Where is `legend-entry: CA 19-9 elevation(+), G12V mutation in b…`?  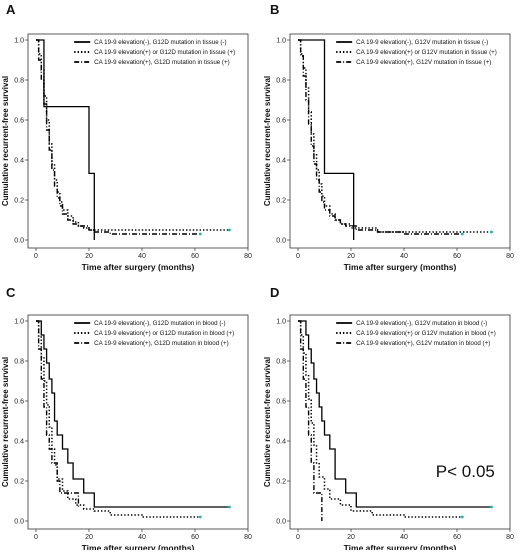 legend-entry: CA 19-9 elevation(+), G12V mutation in b… is located at coordinates (423, 343).